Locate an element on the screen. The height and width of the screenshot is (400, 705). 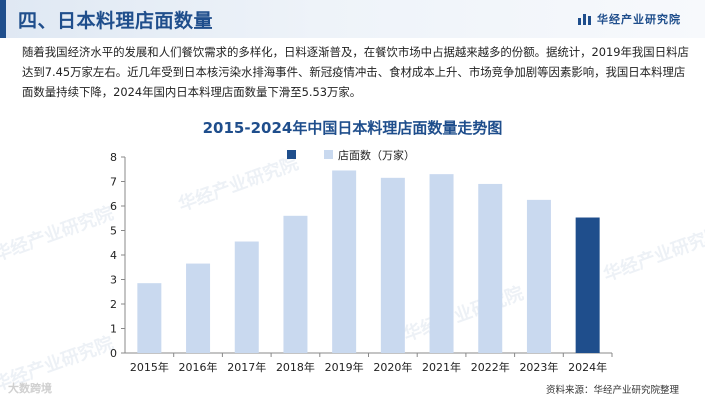
x-tick-label: 2016年 is located at coordinates (198, 367).